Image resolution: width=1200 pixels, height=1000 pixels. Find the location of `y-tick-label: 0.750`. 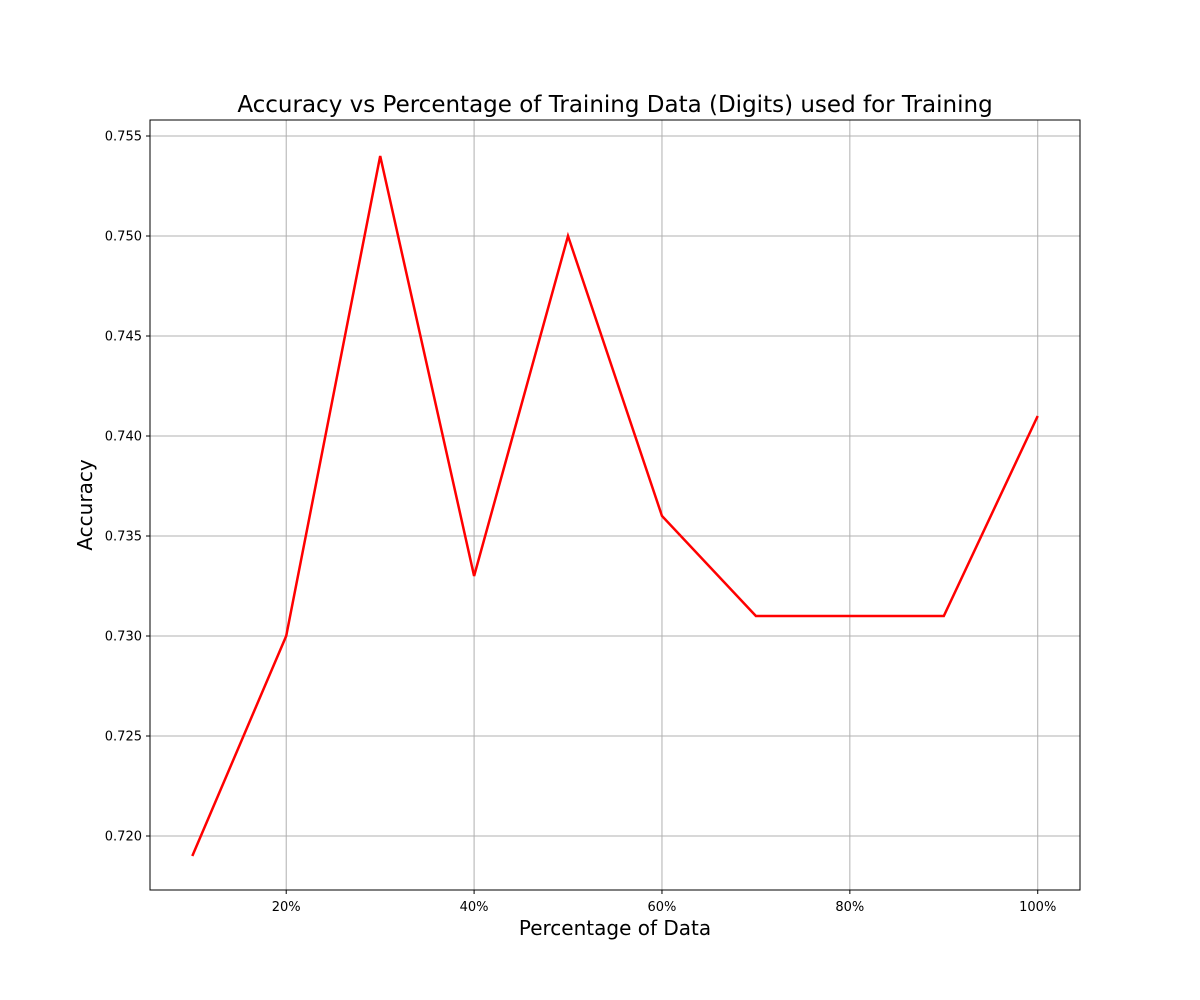

y-tick-label: 0.750 is located at coordinates (123, 237).